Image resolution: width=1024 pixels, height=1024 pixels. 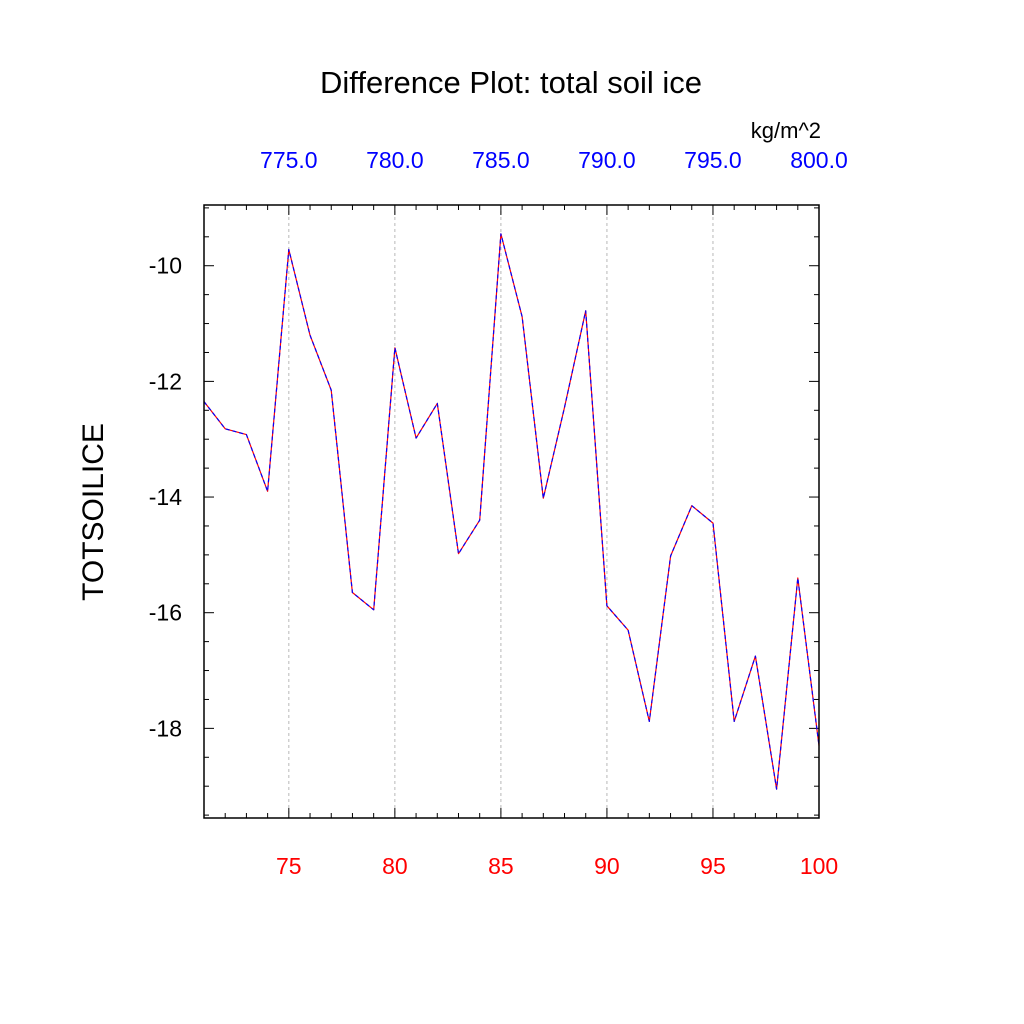 What do you see at coordinates (511, 82) in the screenshot?
I see `chart-title: Difference Plot: total soil ice` at bounding box center [511, 82].